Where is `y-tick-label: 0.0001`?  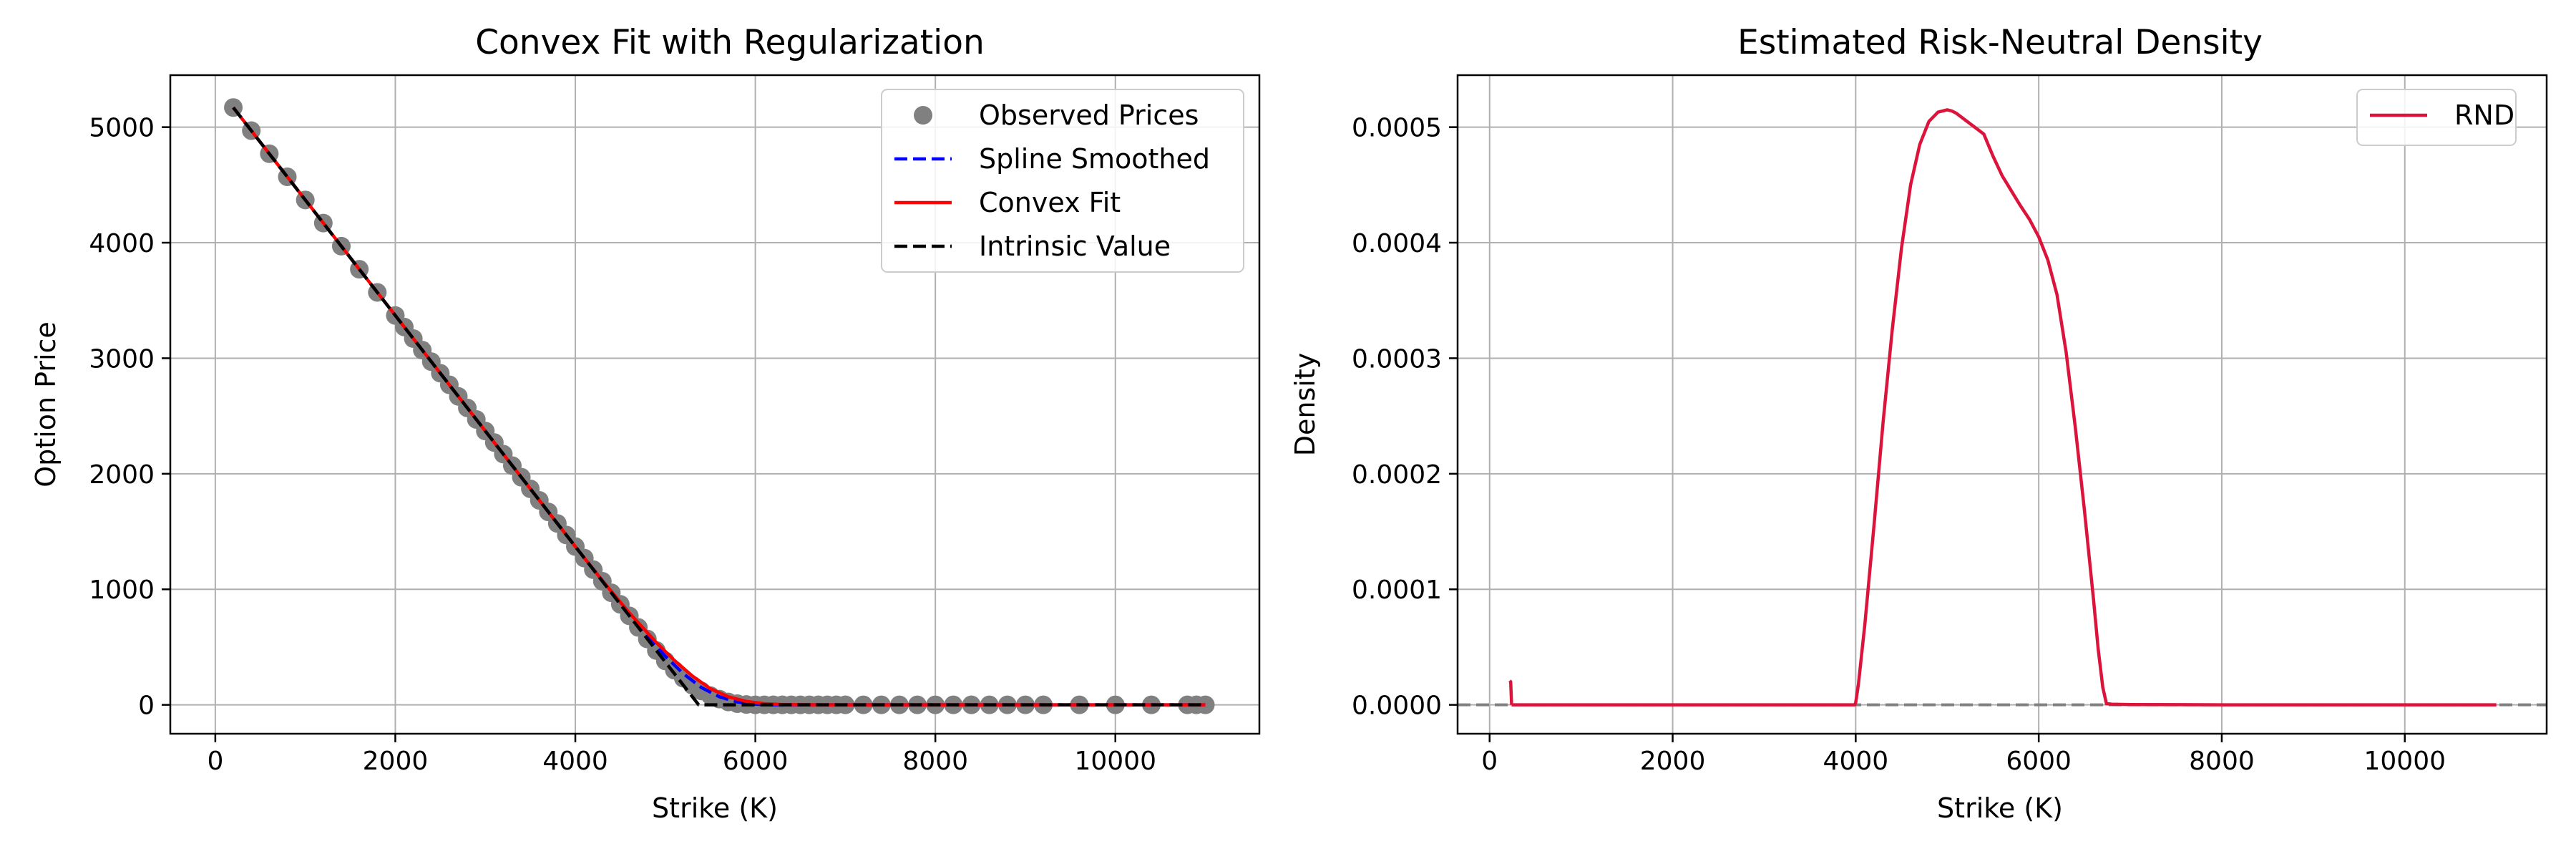
y-tick-label: 0.0001 is located at coordinates (1397, 590).